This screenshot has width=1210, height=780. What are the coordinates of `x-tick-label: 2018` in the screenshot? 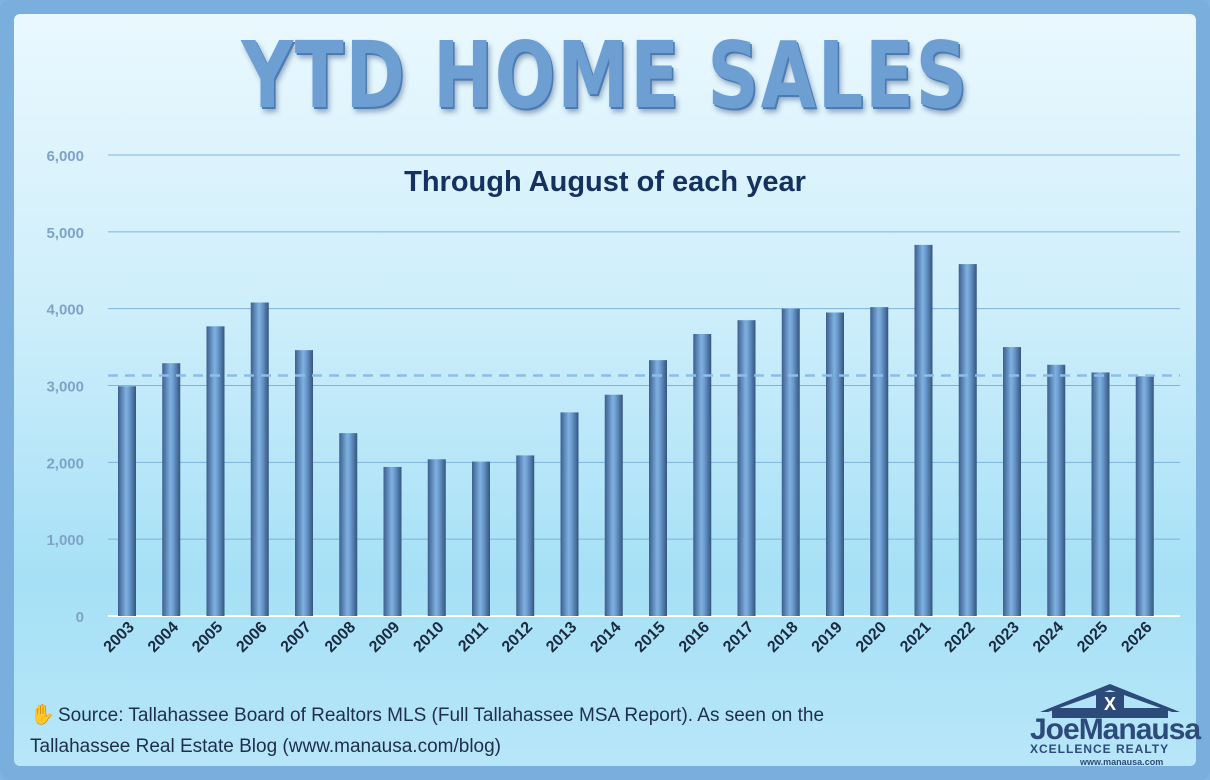 It's located at (782, 637).